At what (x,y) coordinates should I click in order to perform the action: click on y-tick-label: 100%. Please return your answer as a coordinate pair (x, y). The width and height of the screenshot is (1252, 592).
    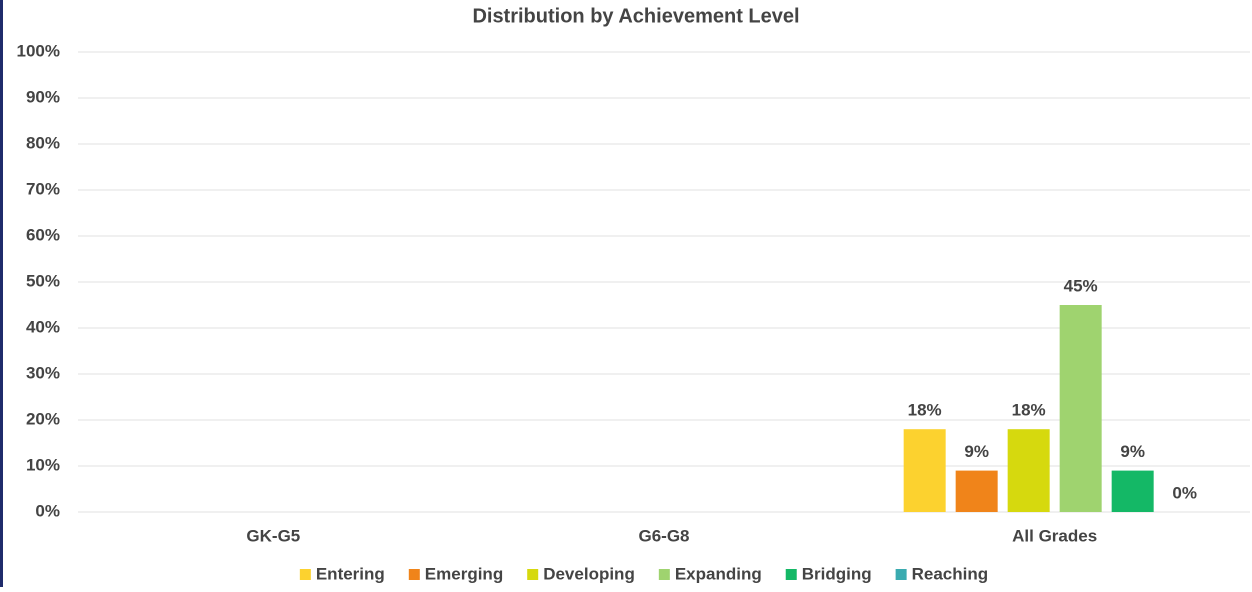
    Looking at the image, I should click on (38, 50).